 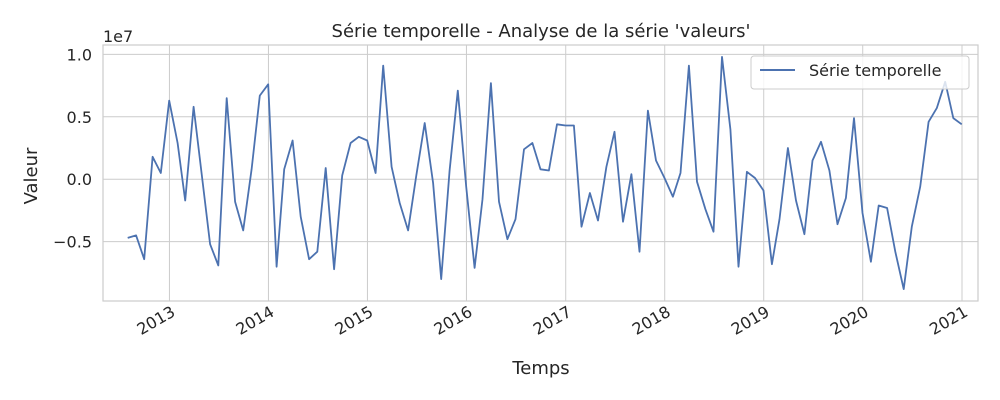 I want to click on x-axis-label: Temps, so click(x=540, y=368).